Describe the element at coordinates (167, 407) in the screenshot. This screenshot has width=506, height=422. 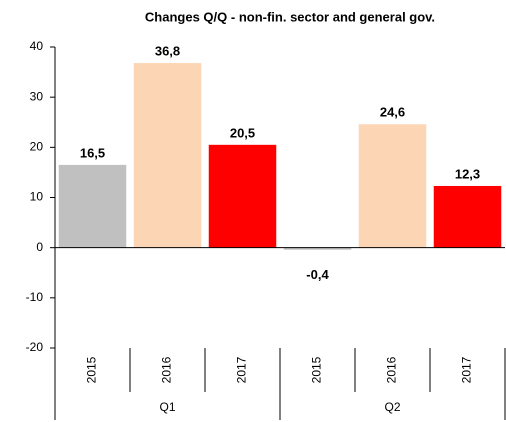
I see `group-label: Q1` at that location.